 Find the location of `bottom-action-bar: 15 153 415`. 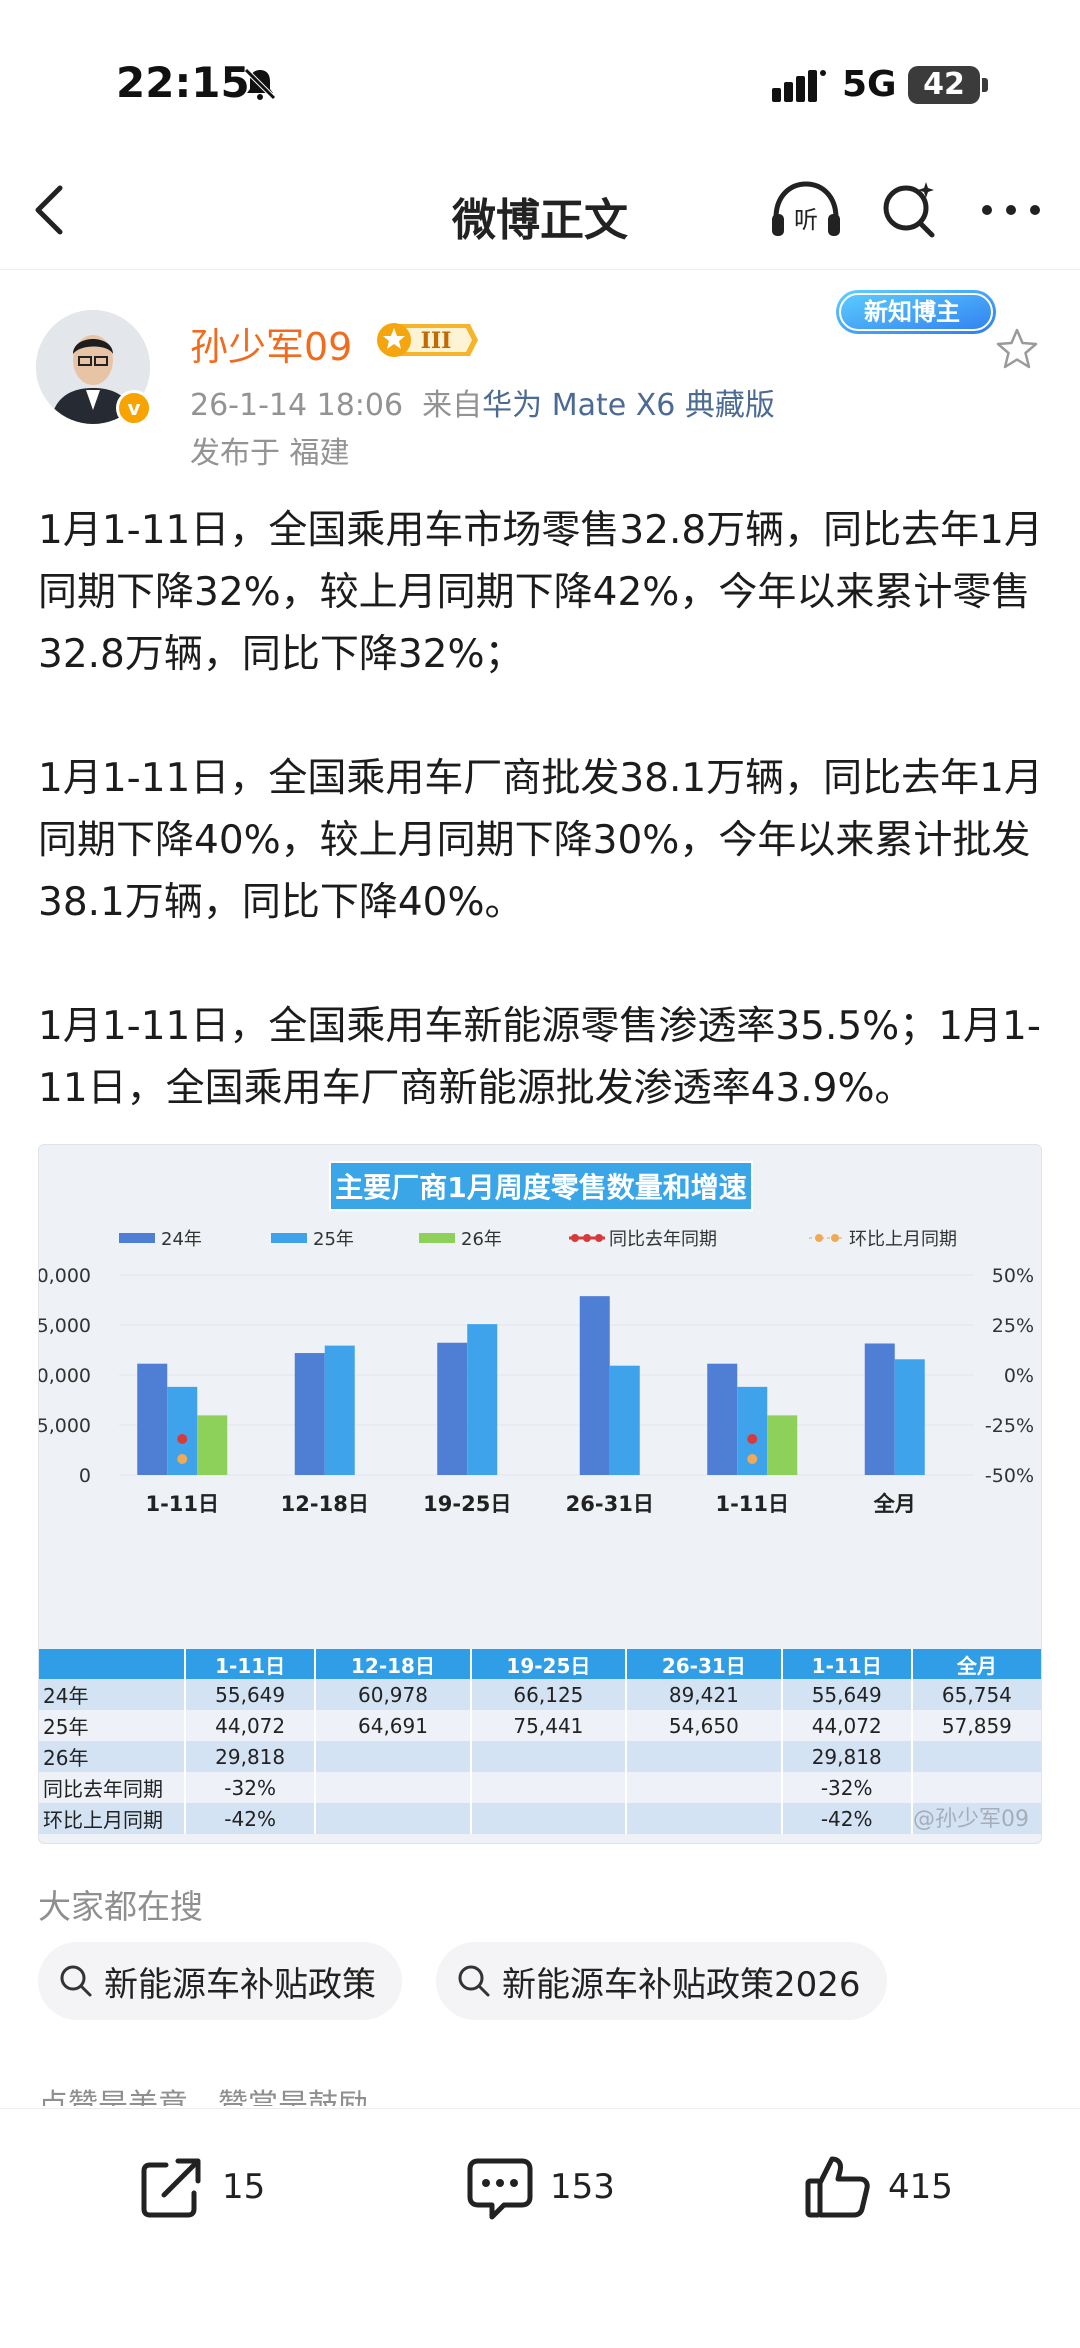

bottom-action-bar: 15 153 415 is located at coordinates (540, 2228).